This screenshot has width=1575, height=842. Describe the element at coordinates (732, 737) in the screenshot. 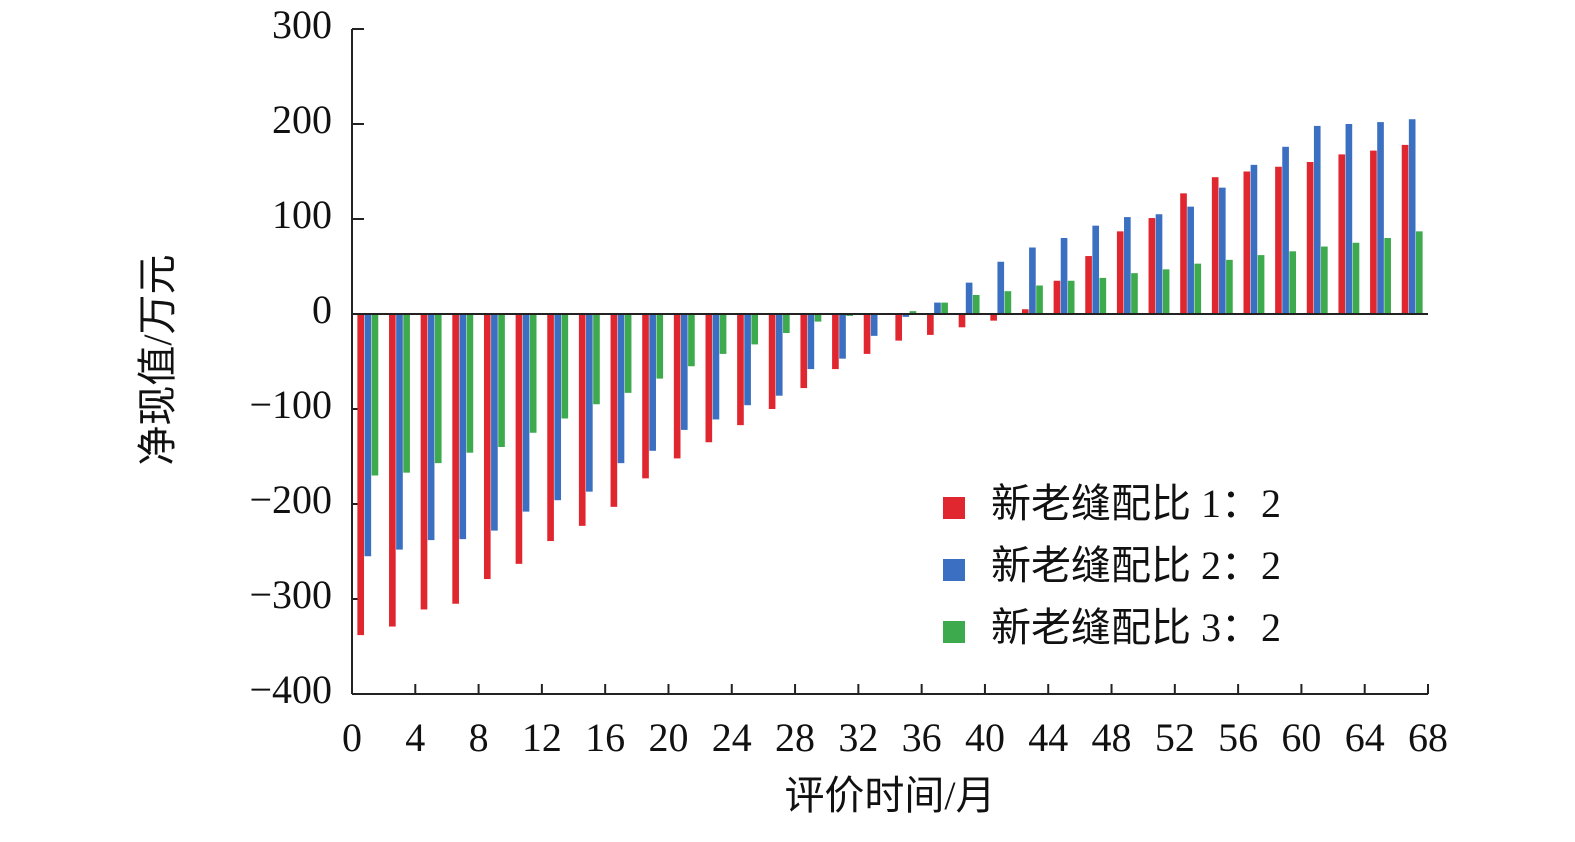

I see `x-tick-label: 24` at that location.